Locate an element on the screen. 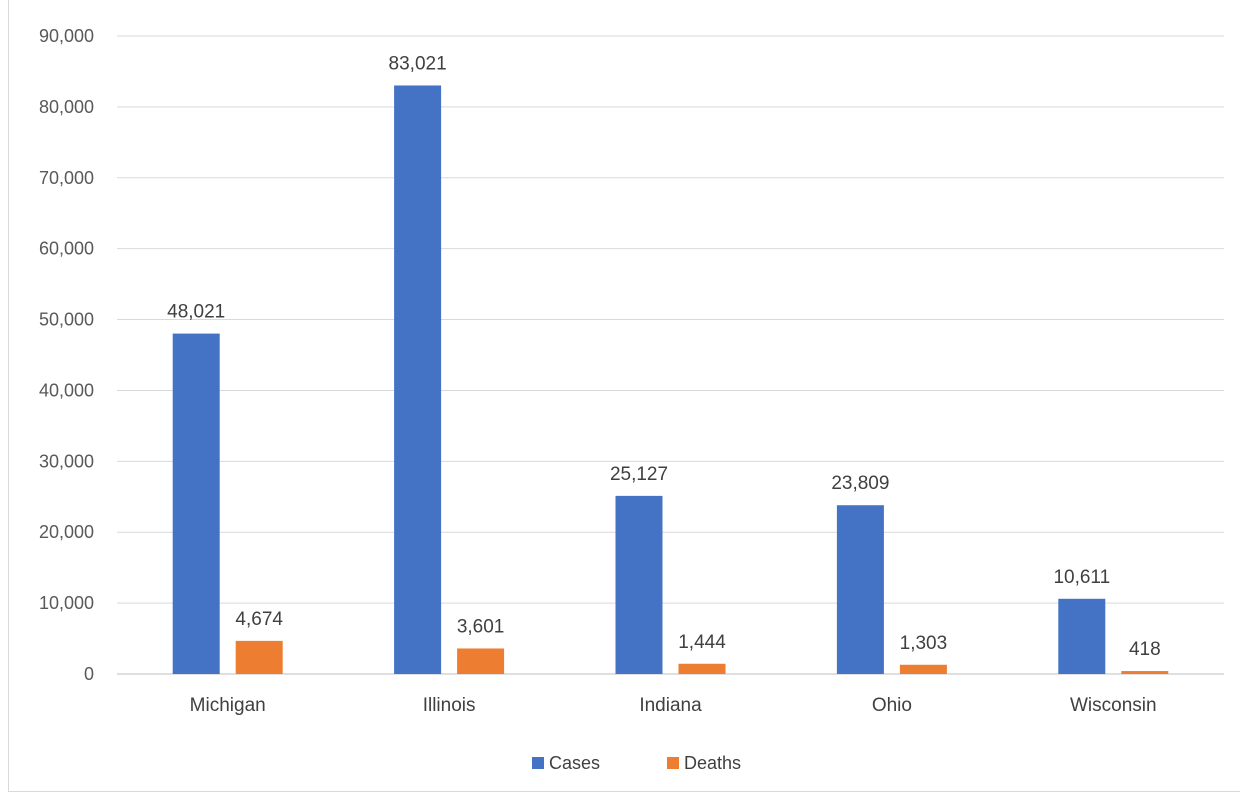 This screenshot has width=1249, height=795. y-tick-label: 20,000 is located at coordinates (66, 532).